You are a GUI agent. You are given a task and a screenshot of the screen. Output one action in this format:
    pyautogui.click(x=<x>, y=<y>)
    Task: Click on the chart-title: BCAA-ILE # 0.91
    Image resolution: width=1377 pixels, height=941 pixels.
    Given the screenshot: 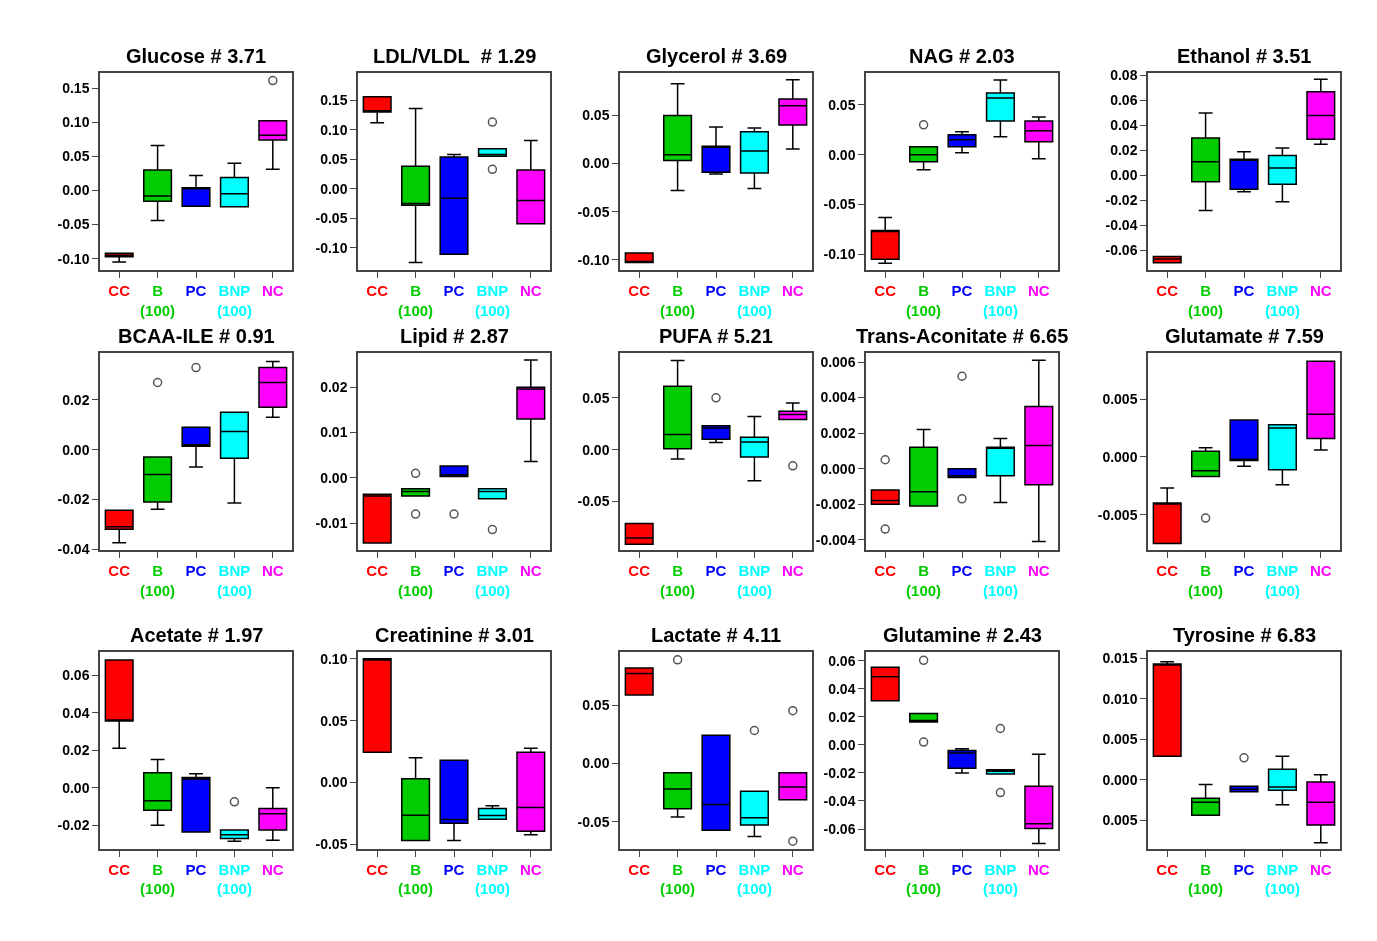 What is the action you would take?
    pyautogui.click(x=196, y=336)
    